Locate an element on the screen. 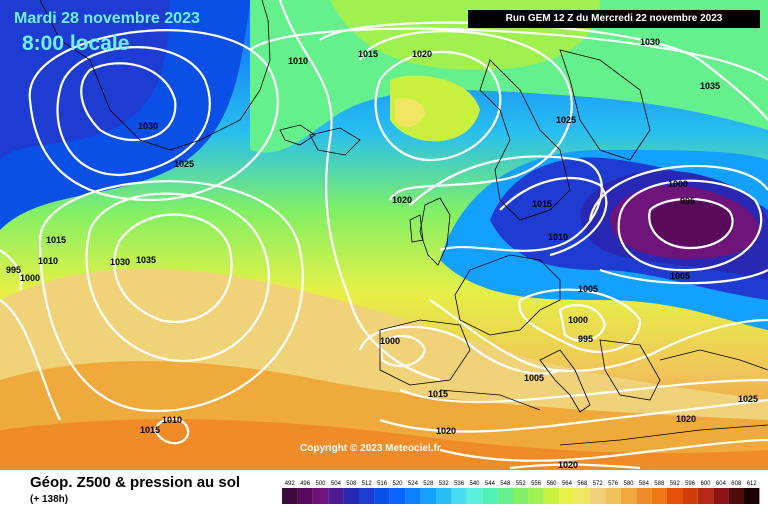 This screenshot has height=512, width=768. scale-value: 584 is located at coordinates (644, 484).